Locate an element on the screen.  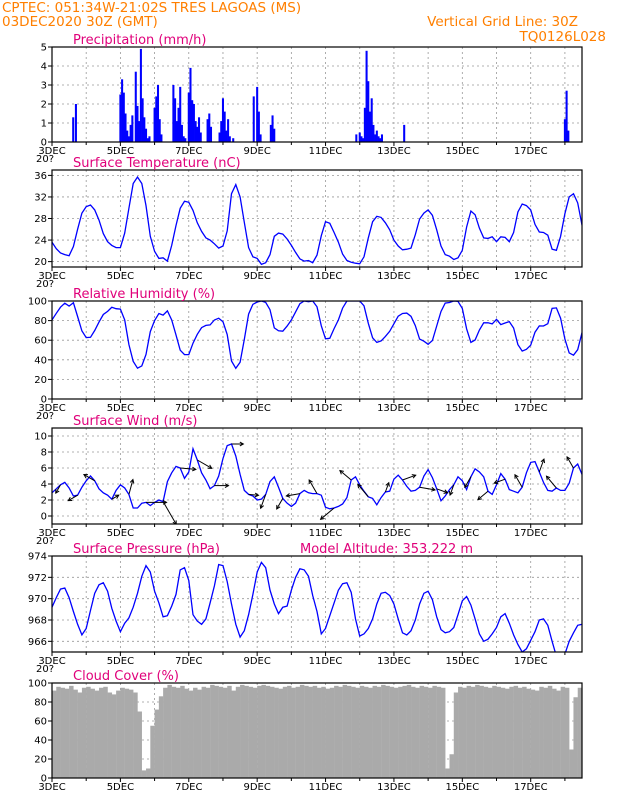
surface-wind-title: Surface Wind (m/s) is located at coordinates (135, 421).